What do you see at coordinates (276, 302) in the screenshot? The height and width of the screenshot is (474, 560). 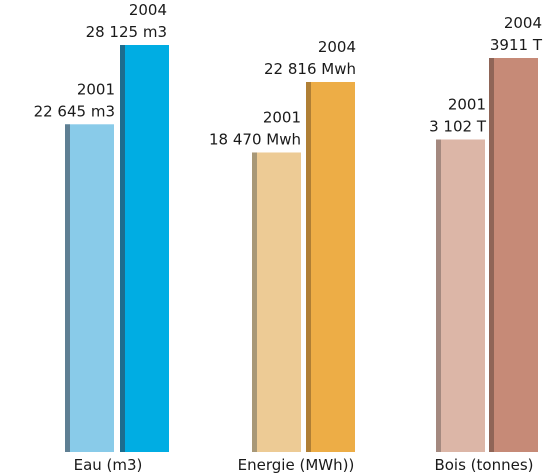 I see `bar-energie-mwh-2001` at bounding box center [276, 302].